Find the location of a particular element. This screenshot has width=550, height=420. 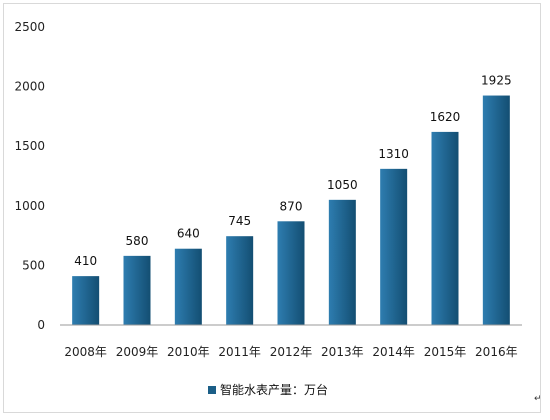

y-tick-label: 500 is located at coordinates (33, 265).